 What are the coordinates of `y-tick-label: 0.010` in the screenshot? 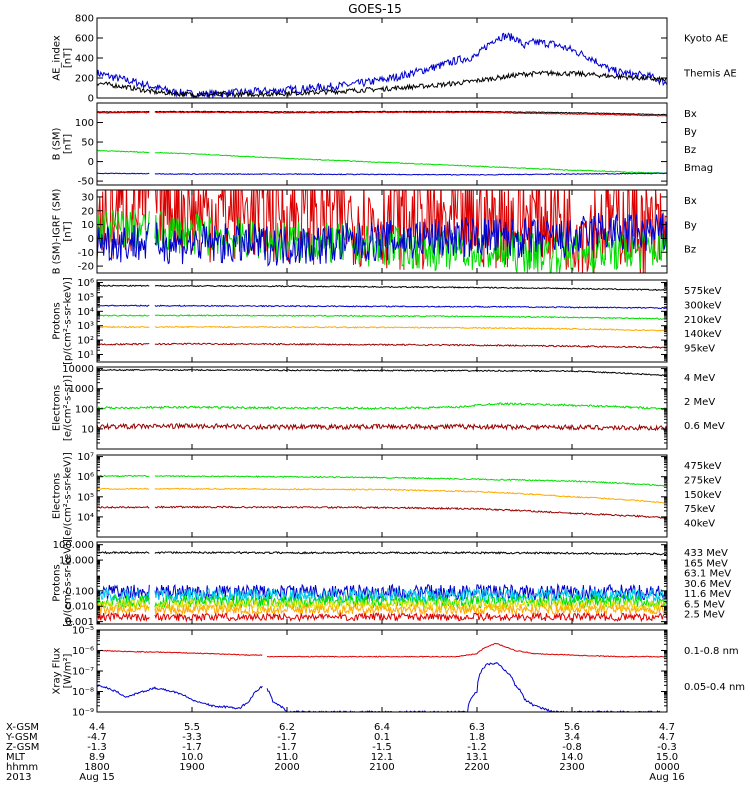 It's located at (79, 607).